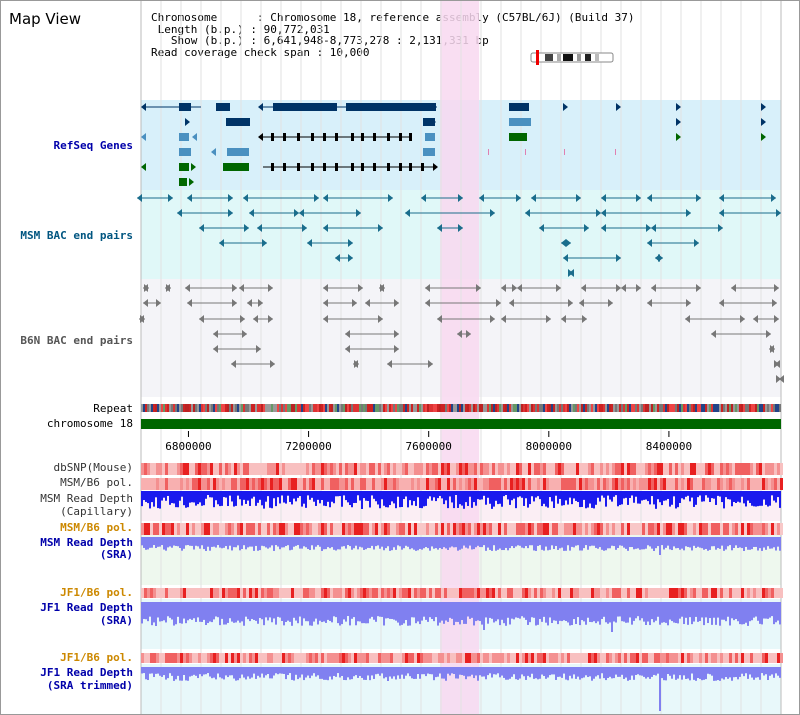  What do you see at coordinates (93, 145) in the screenshot?
I see `track-label-refseq: RefSeq Genes` at bounding box center [93, 145].